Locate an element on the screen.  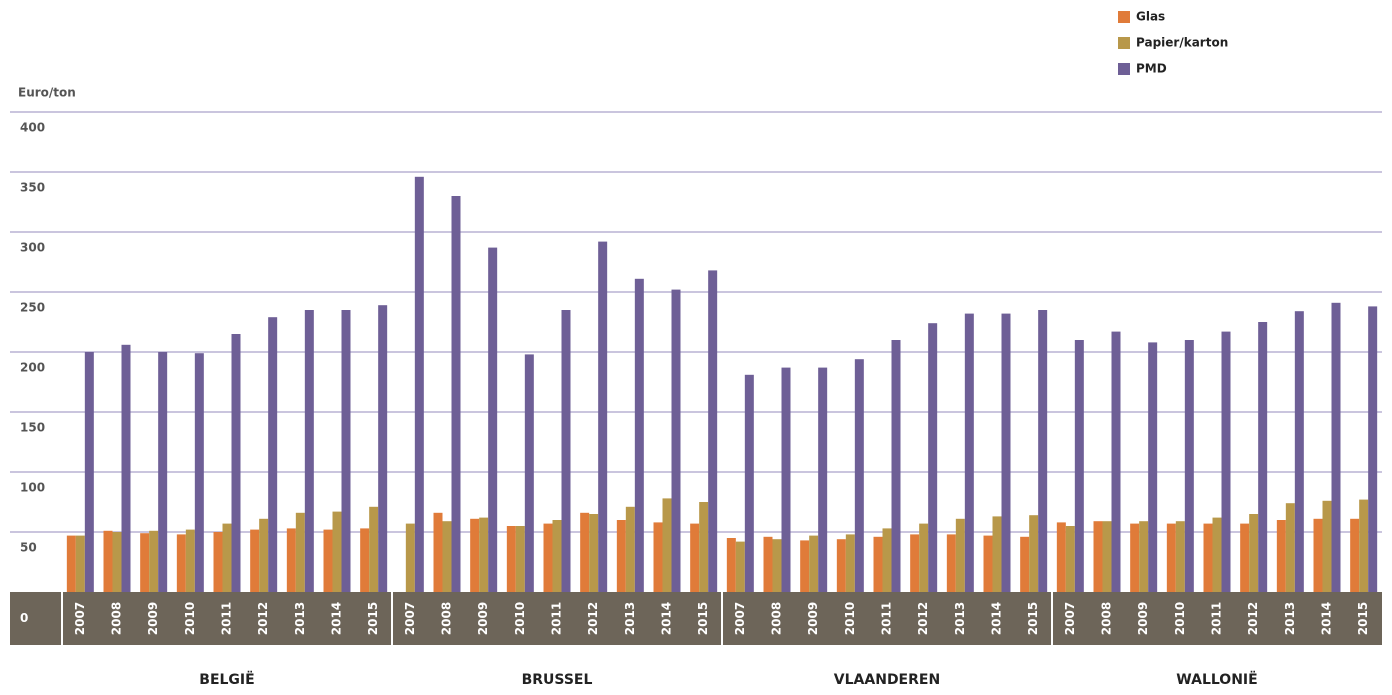
group-label: WALLONIË is located at coordinates (1216, 679).